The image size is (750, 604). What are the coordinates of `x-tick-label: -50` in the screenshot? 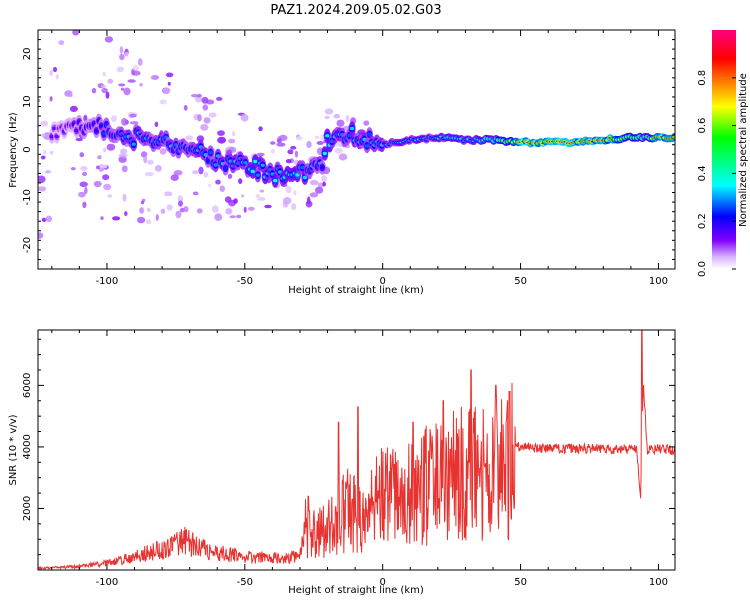 It's located at (245, 281).